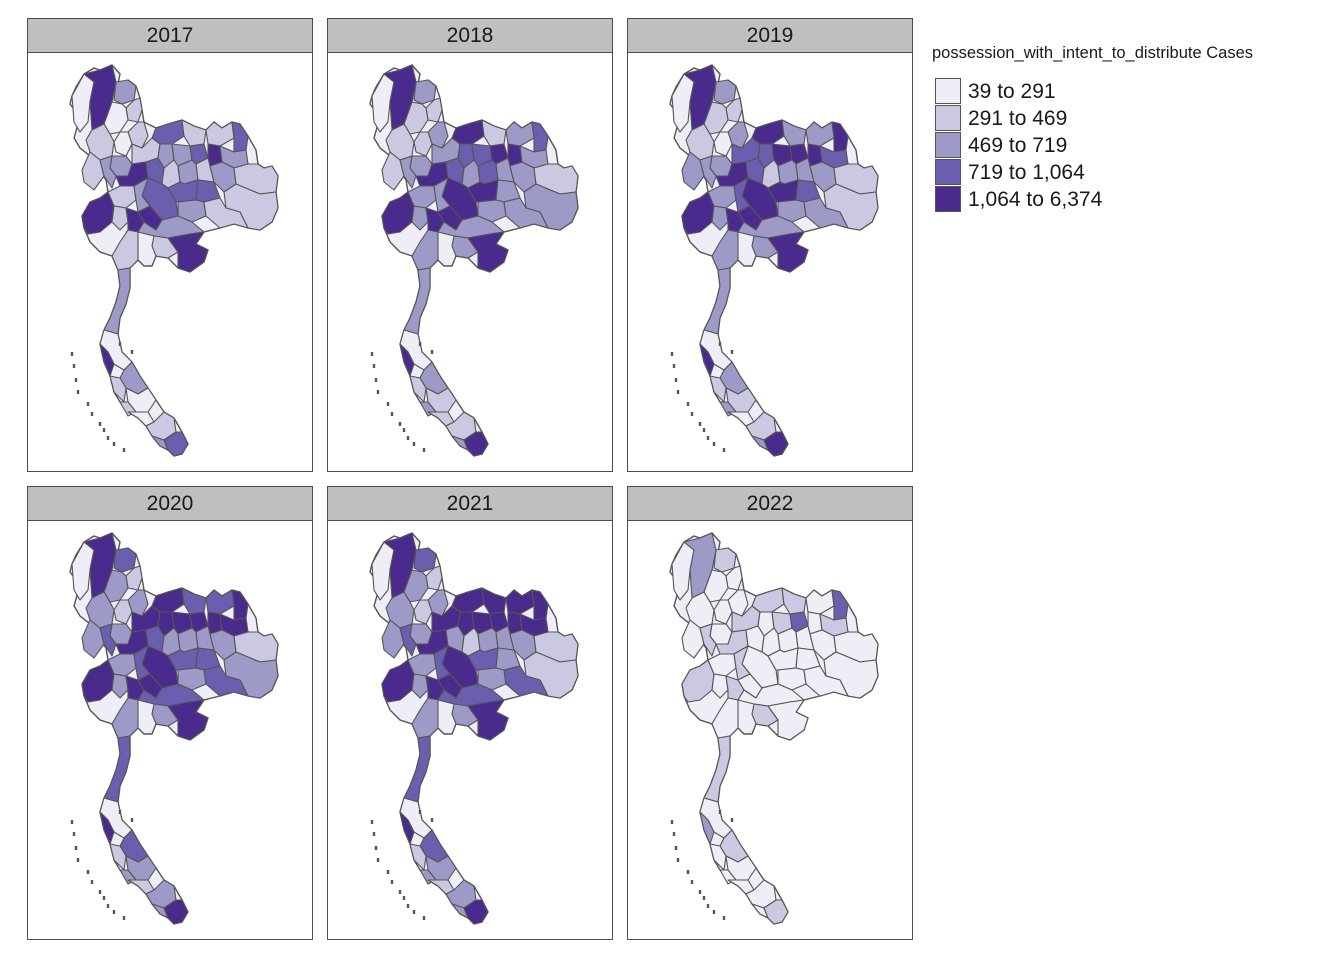 This screenshot has width=1344, height=960. What do you see at coordinates (470, 504) in the screenshot?
I see `panel-year-label: 2021` at bounding box center [470, 504].